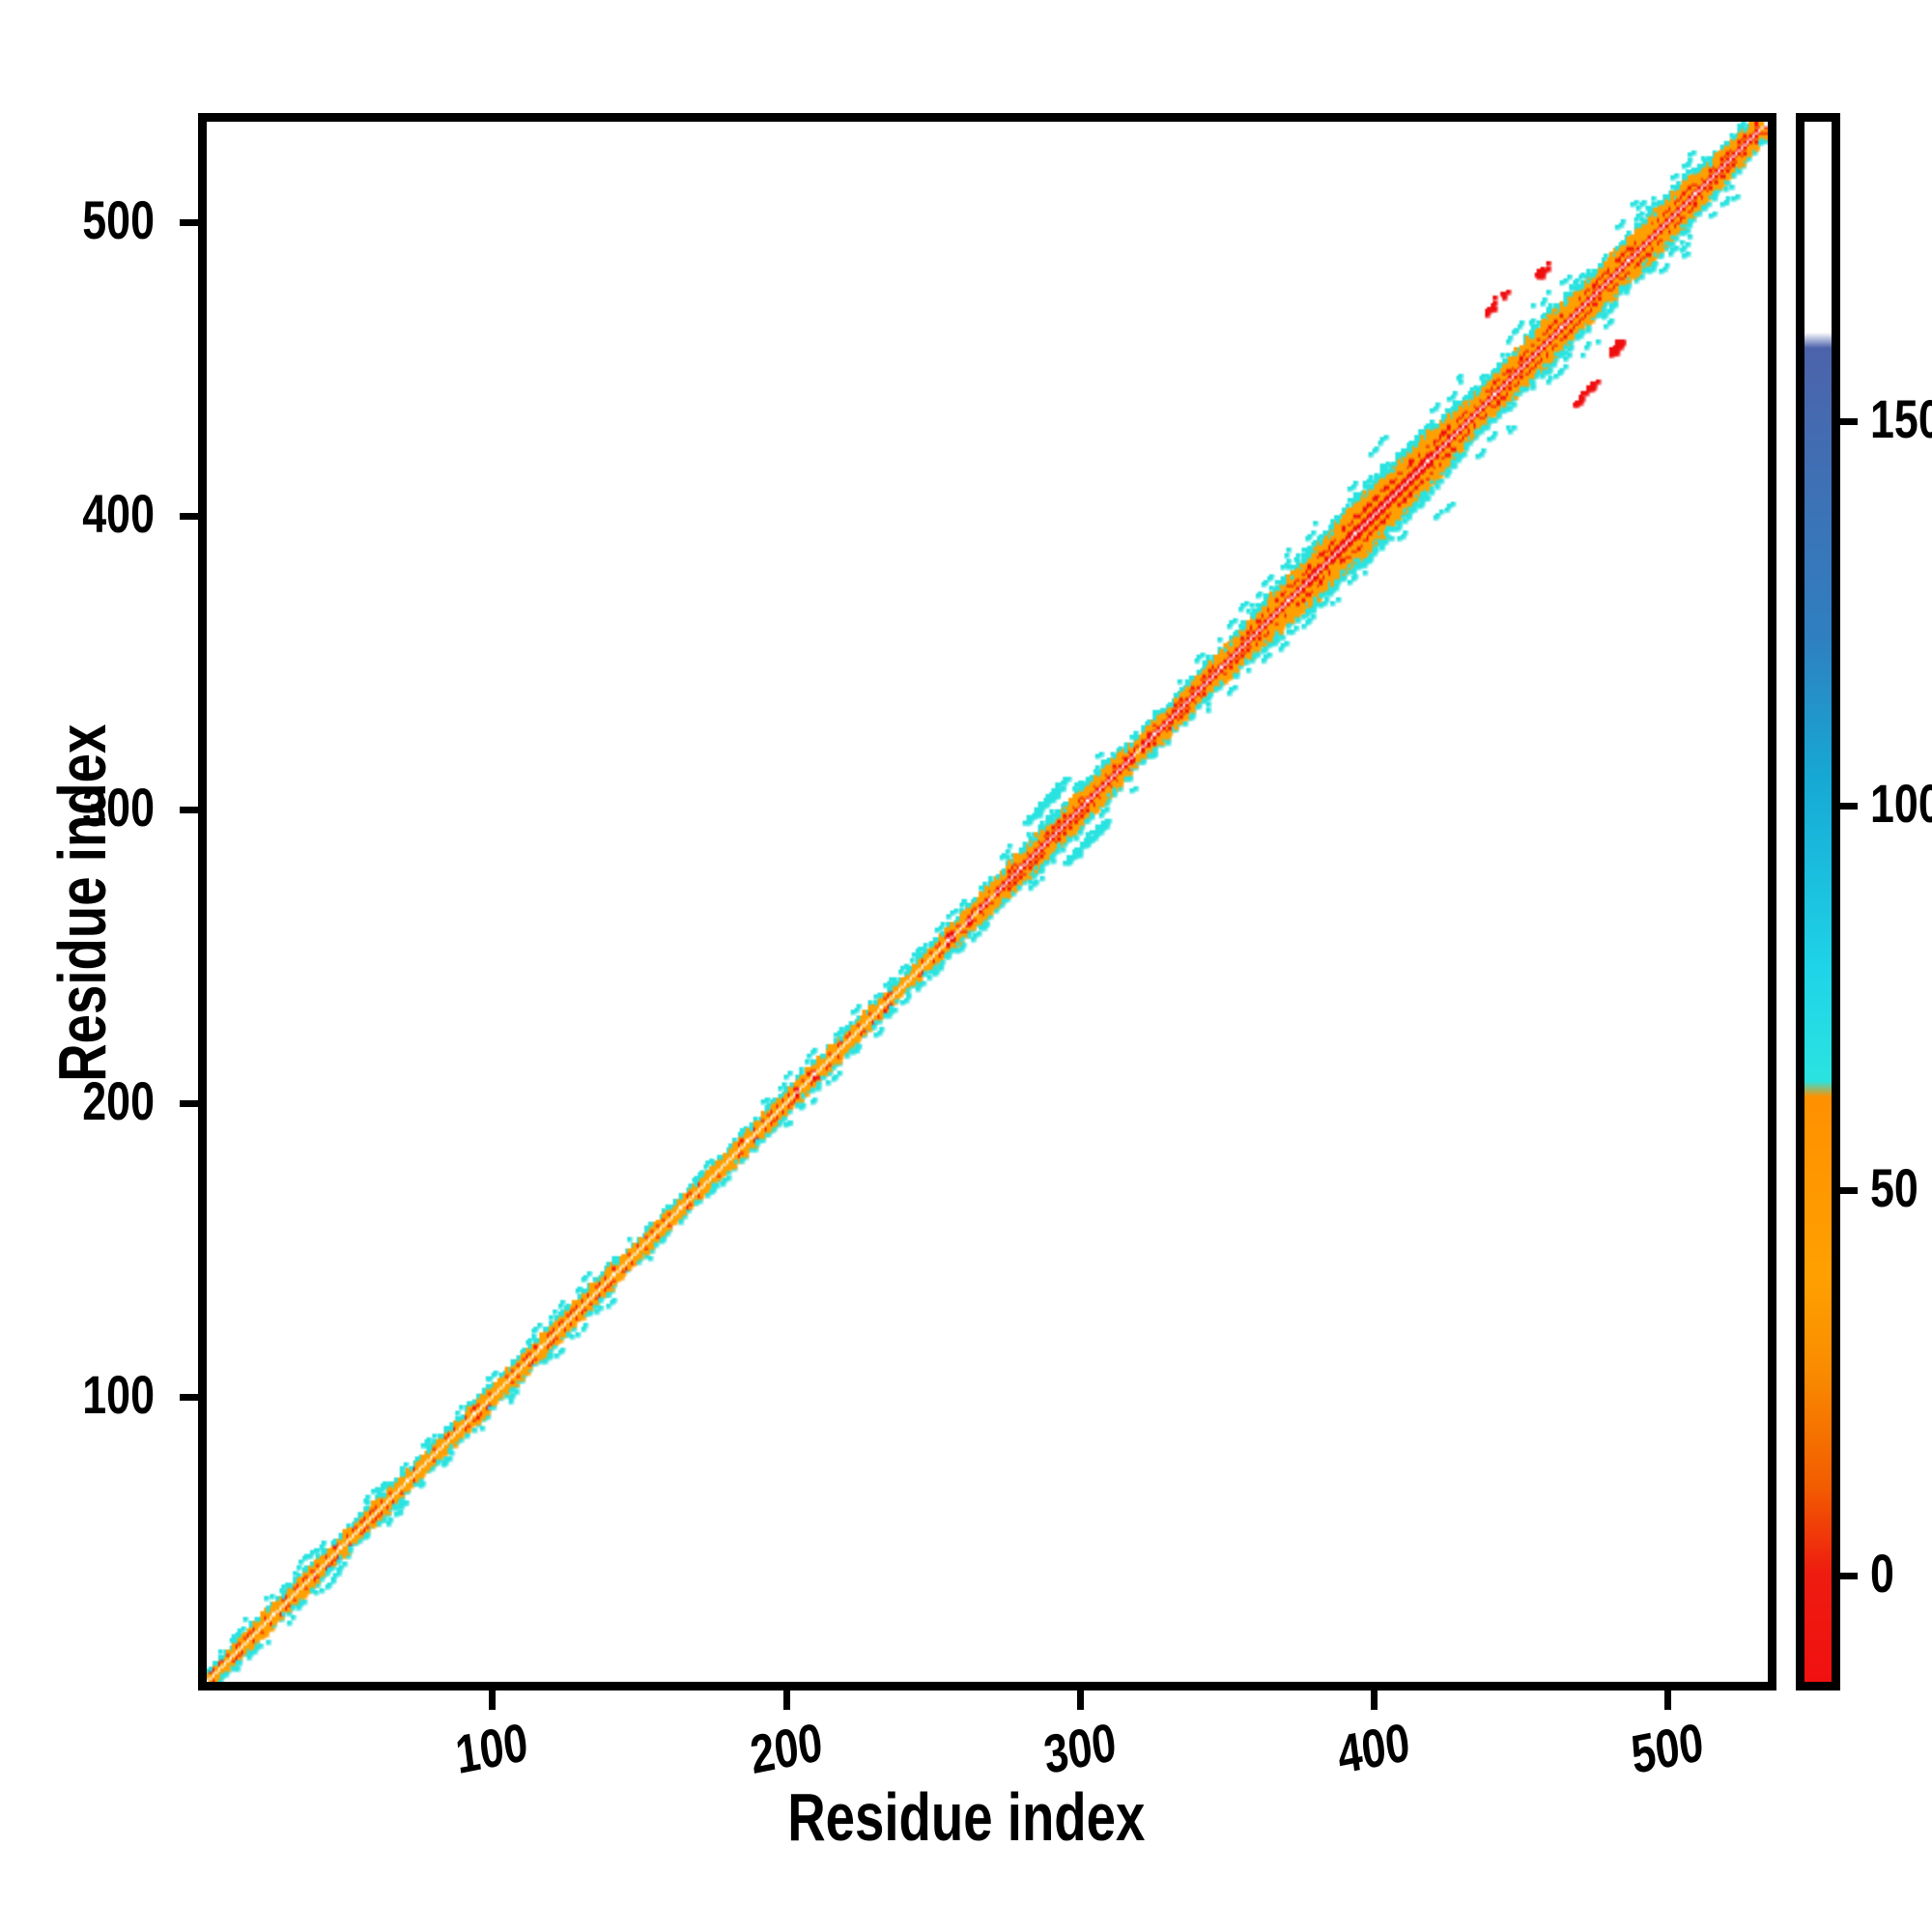  I want to click on x-tick-label-100: 100, so click(492, 1748).